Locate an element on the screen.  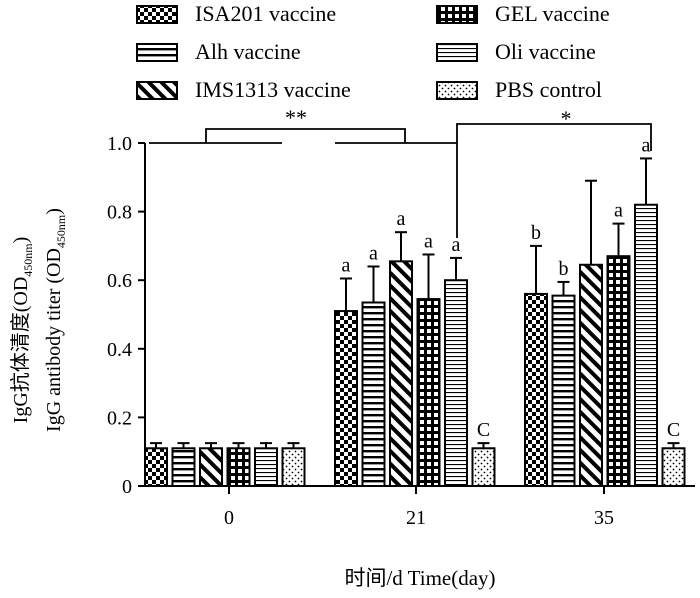
x-ticks: 0 21 35 is located at coordinates (419, 507).